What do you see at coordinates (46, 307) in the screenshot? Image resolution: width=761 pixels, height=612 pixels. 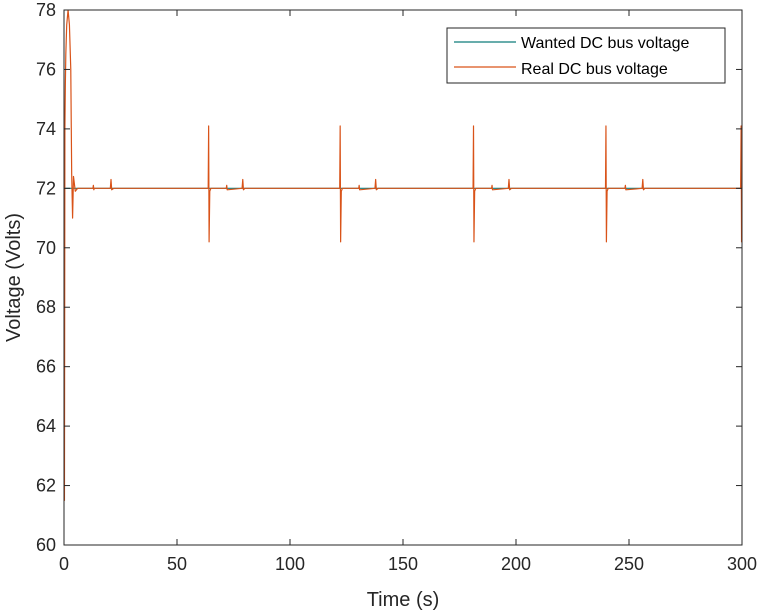 I see `y-tick-label: 68` at bounding box center [46, 307].